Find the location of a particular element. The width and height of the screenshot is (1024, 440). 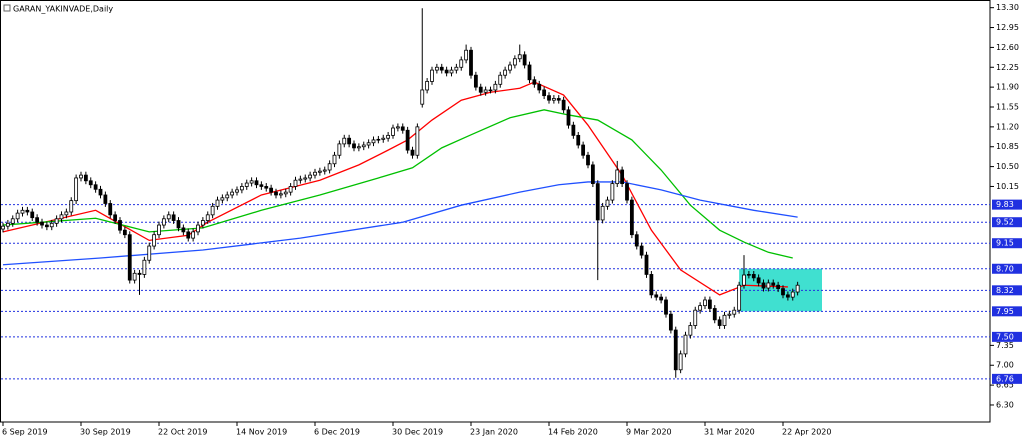

y-tick-label: 6.65 is located at coordinates (1005, 385).